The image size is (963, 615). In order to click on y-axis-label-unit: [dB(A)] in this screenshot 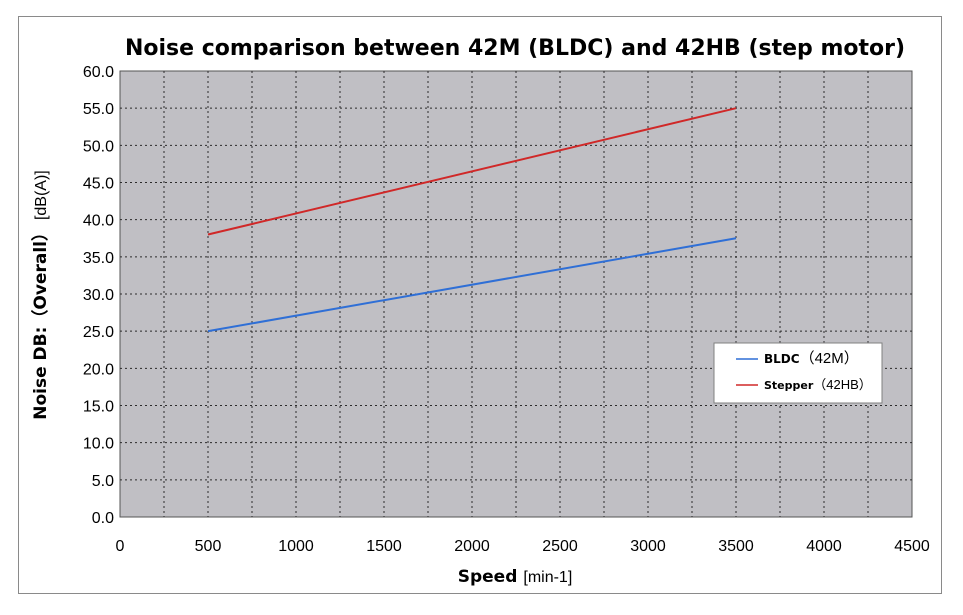, I will do `click(41, 195)`.